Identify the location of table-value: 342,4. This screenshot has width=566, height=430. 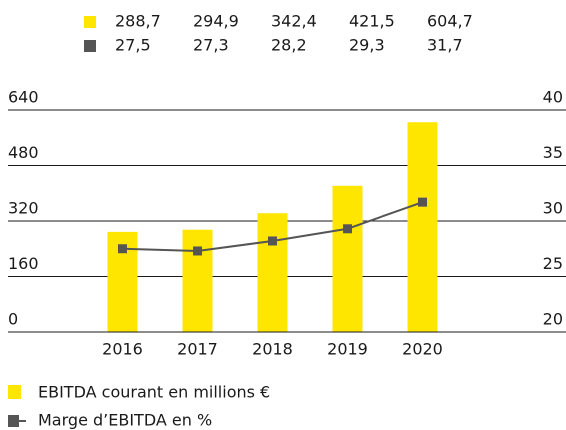
(294, 21).